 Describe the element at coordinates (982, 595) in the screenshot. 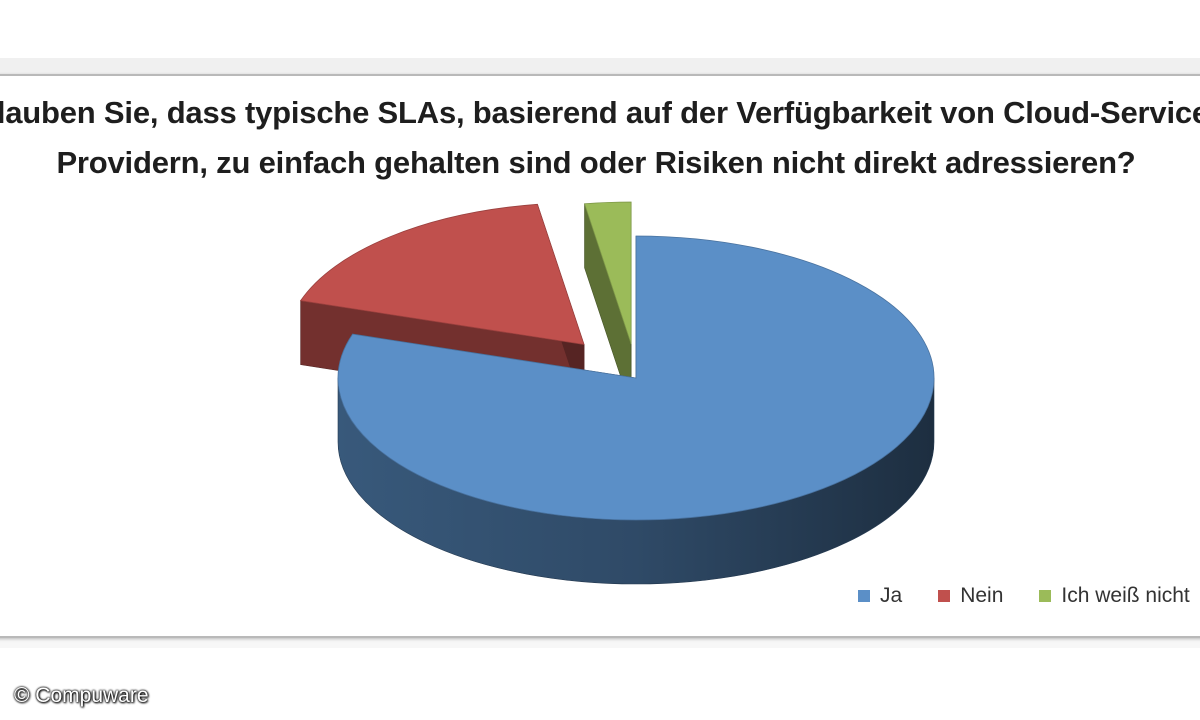

I see `legend-label-nein: Nein` at that location.